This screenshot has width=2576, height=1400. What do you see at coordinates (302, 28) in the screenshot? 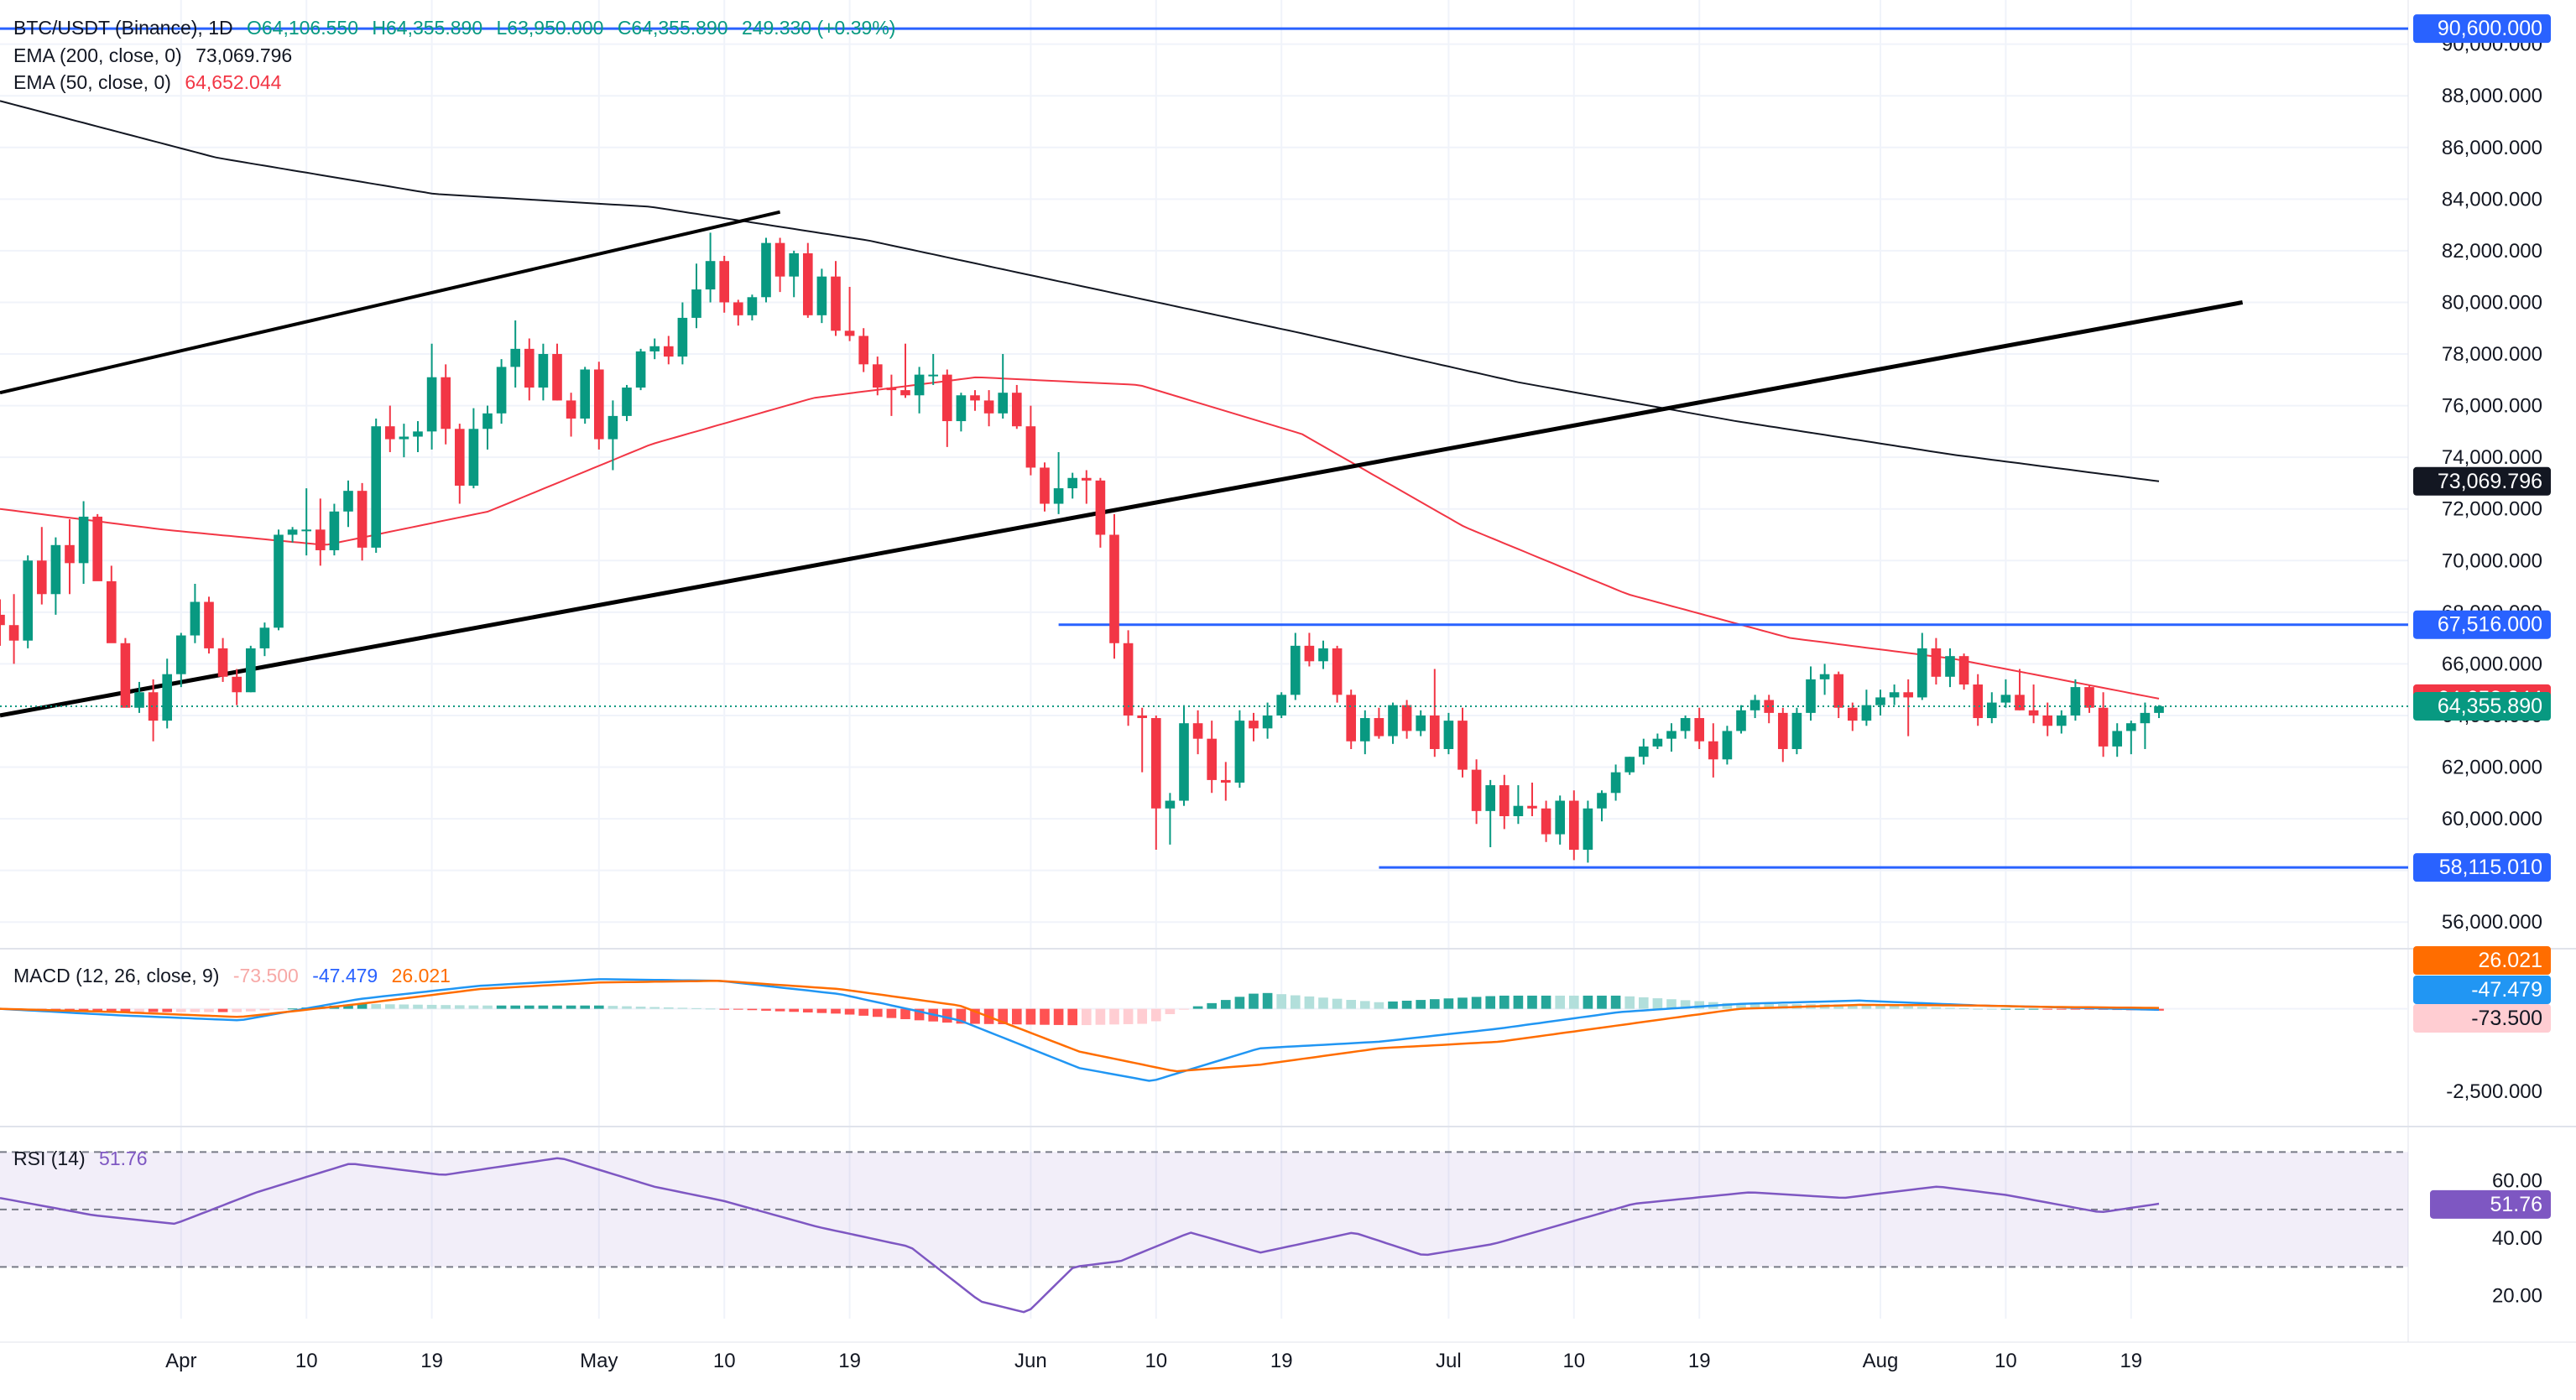
I see `open-value: O64,106.550` at bounding box center [302, 28].